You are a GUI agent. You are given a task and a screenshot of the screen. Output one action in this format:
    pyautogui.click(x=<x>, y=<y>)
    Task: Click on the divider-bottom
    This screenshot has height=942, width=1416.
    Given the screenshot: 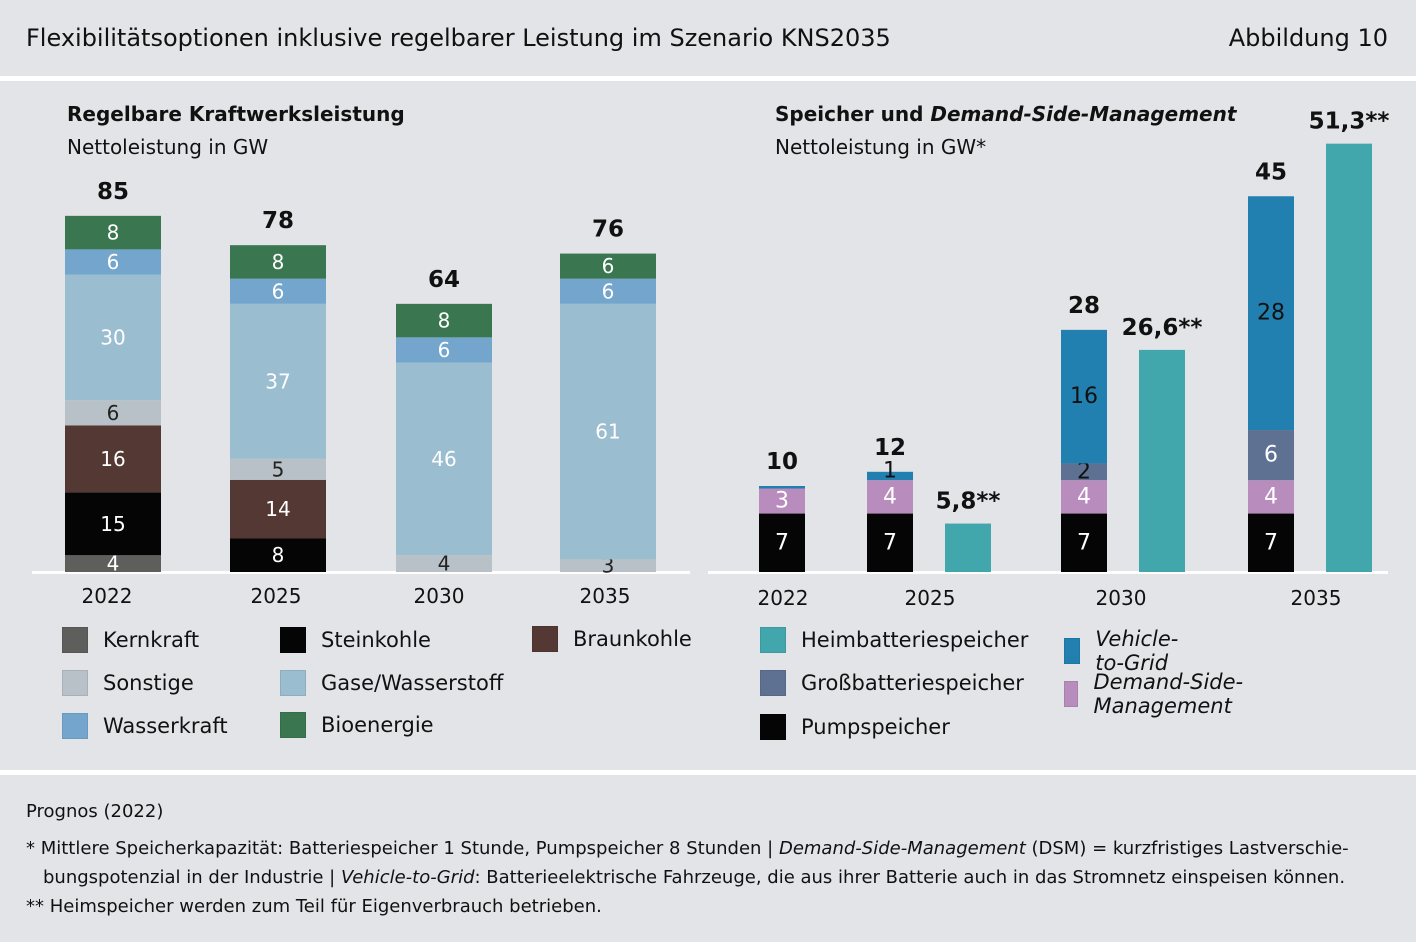 What is the action you would take?
    pyautogui.click(x=708, y=772)
    